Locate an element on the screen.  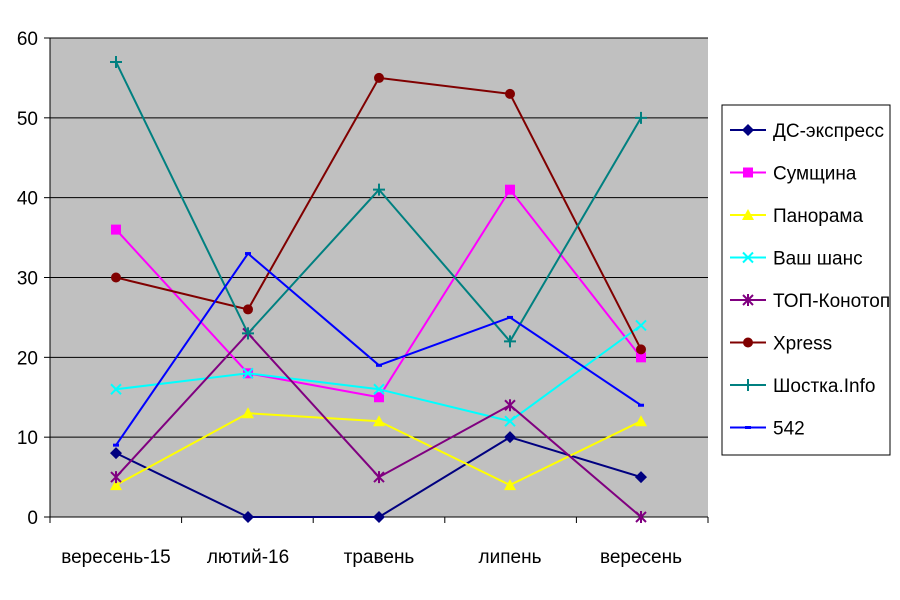
y-axis-ticks: 0 10 20 30 40 50 60 is located at coordinates (27, 279).